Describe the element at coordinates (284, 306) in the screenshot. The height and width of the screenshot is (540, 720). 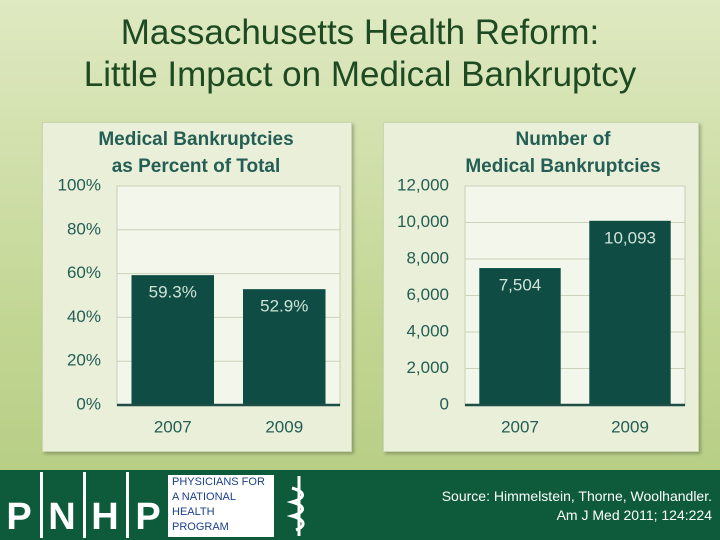
I see `value-label: 52.9%` at that location.